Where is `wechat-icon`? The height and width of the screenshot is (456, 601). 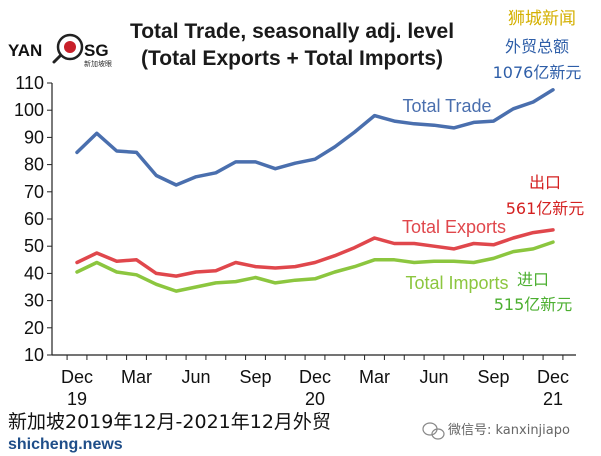
wechat-icon is located at coordinates (433, 431).